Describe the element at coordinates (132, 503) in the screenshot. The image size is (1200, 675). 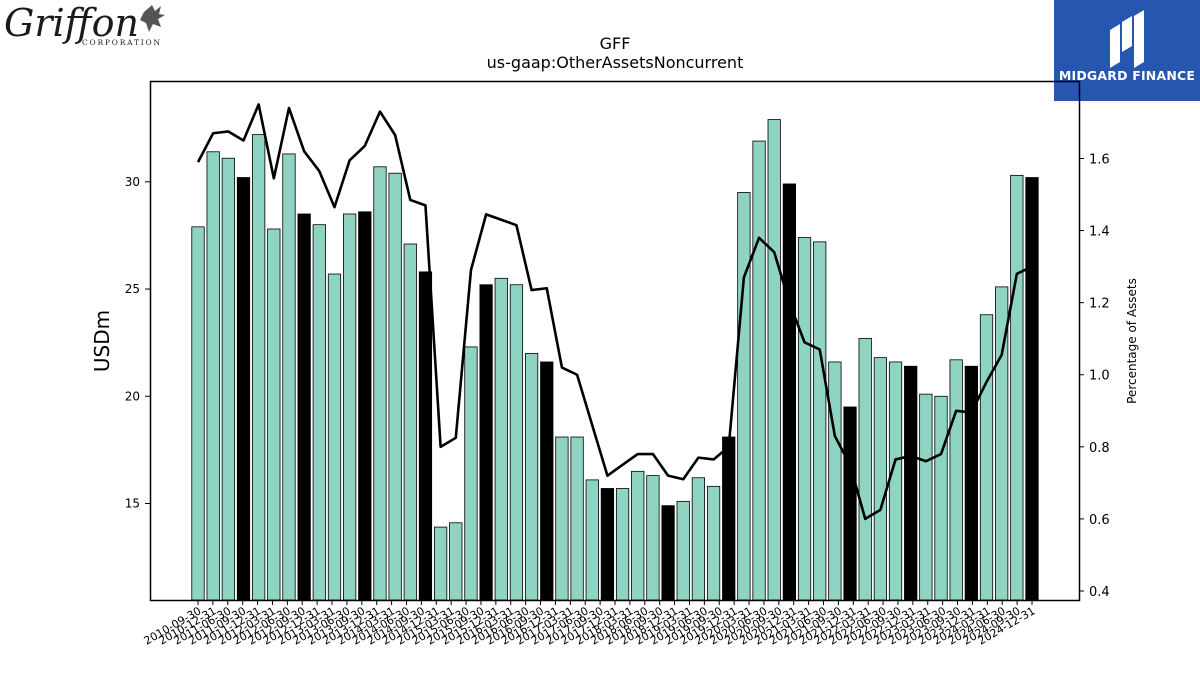
I see `y-tick-label: 15` at that location.